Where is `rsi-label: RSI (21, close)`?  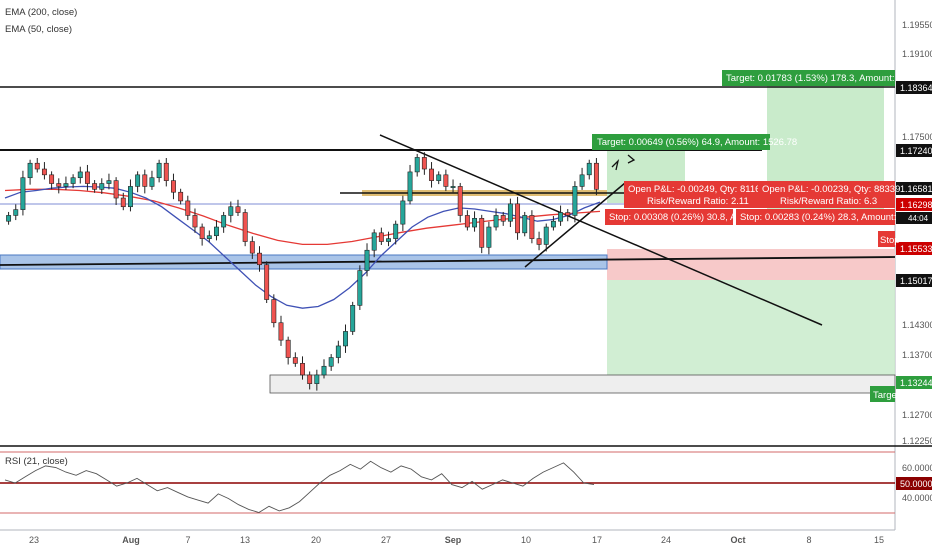
rsi-label: RSI (21, close) is located at coordinates (36, 461).